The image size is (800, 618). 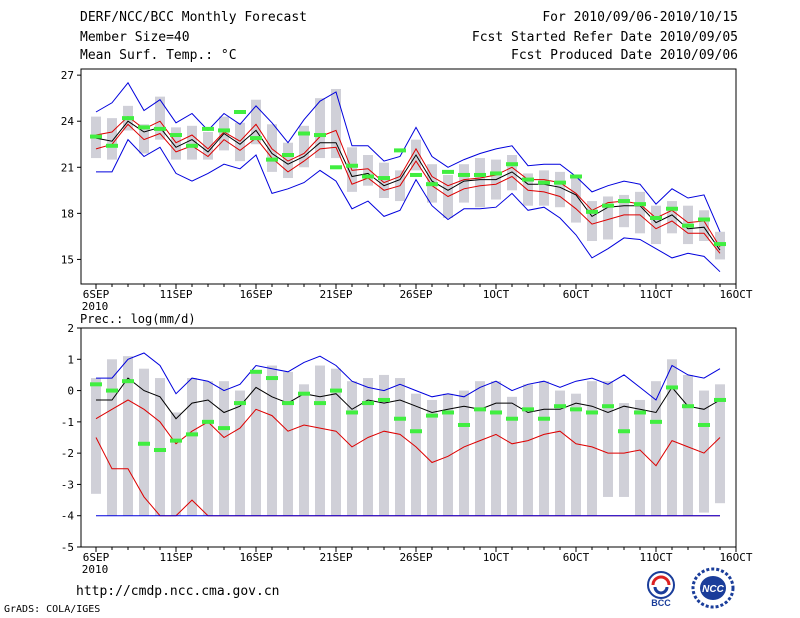 What do you see at coordinates (96, 294) in the screenshot?
I see `temp-x-tick-label: 6SEP` at bounding box center [96, 294].